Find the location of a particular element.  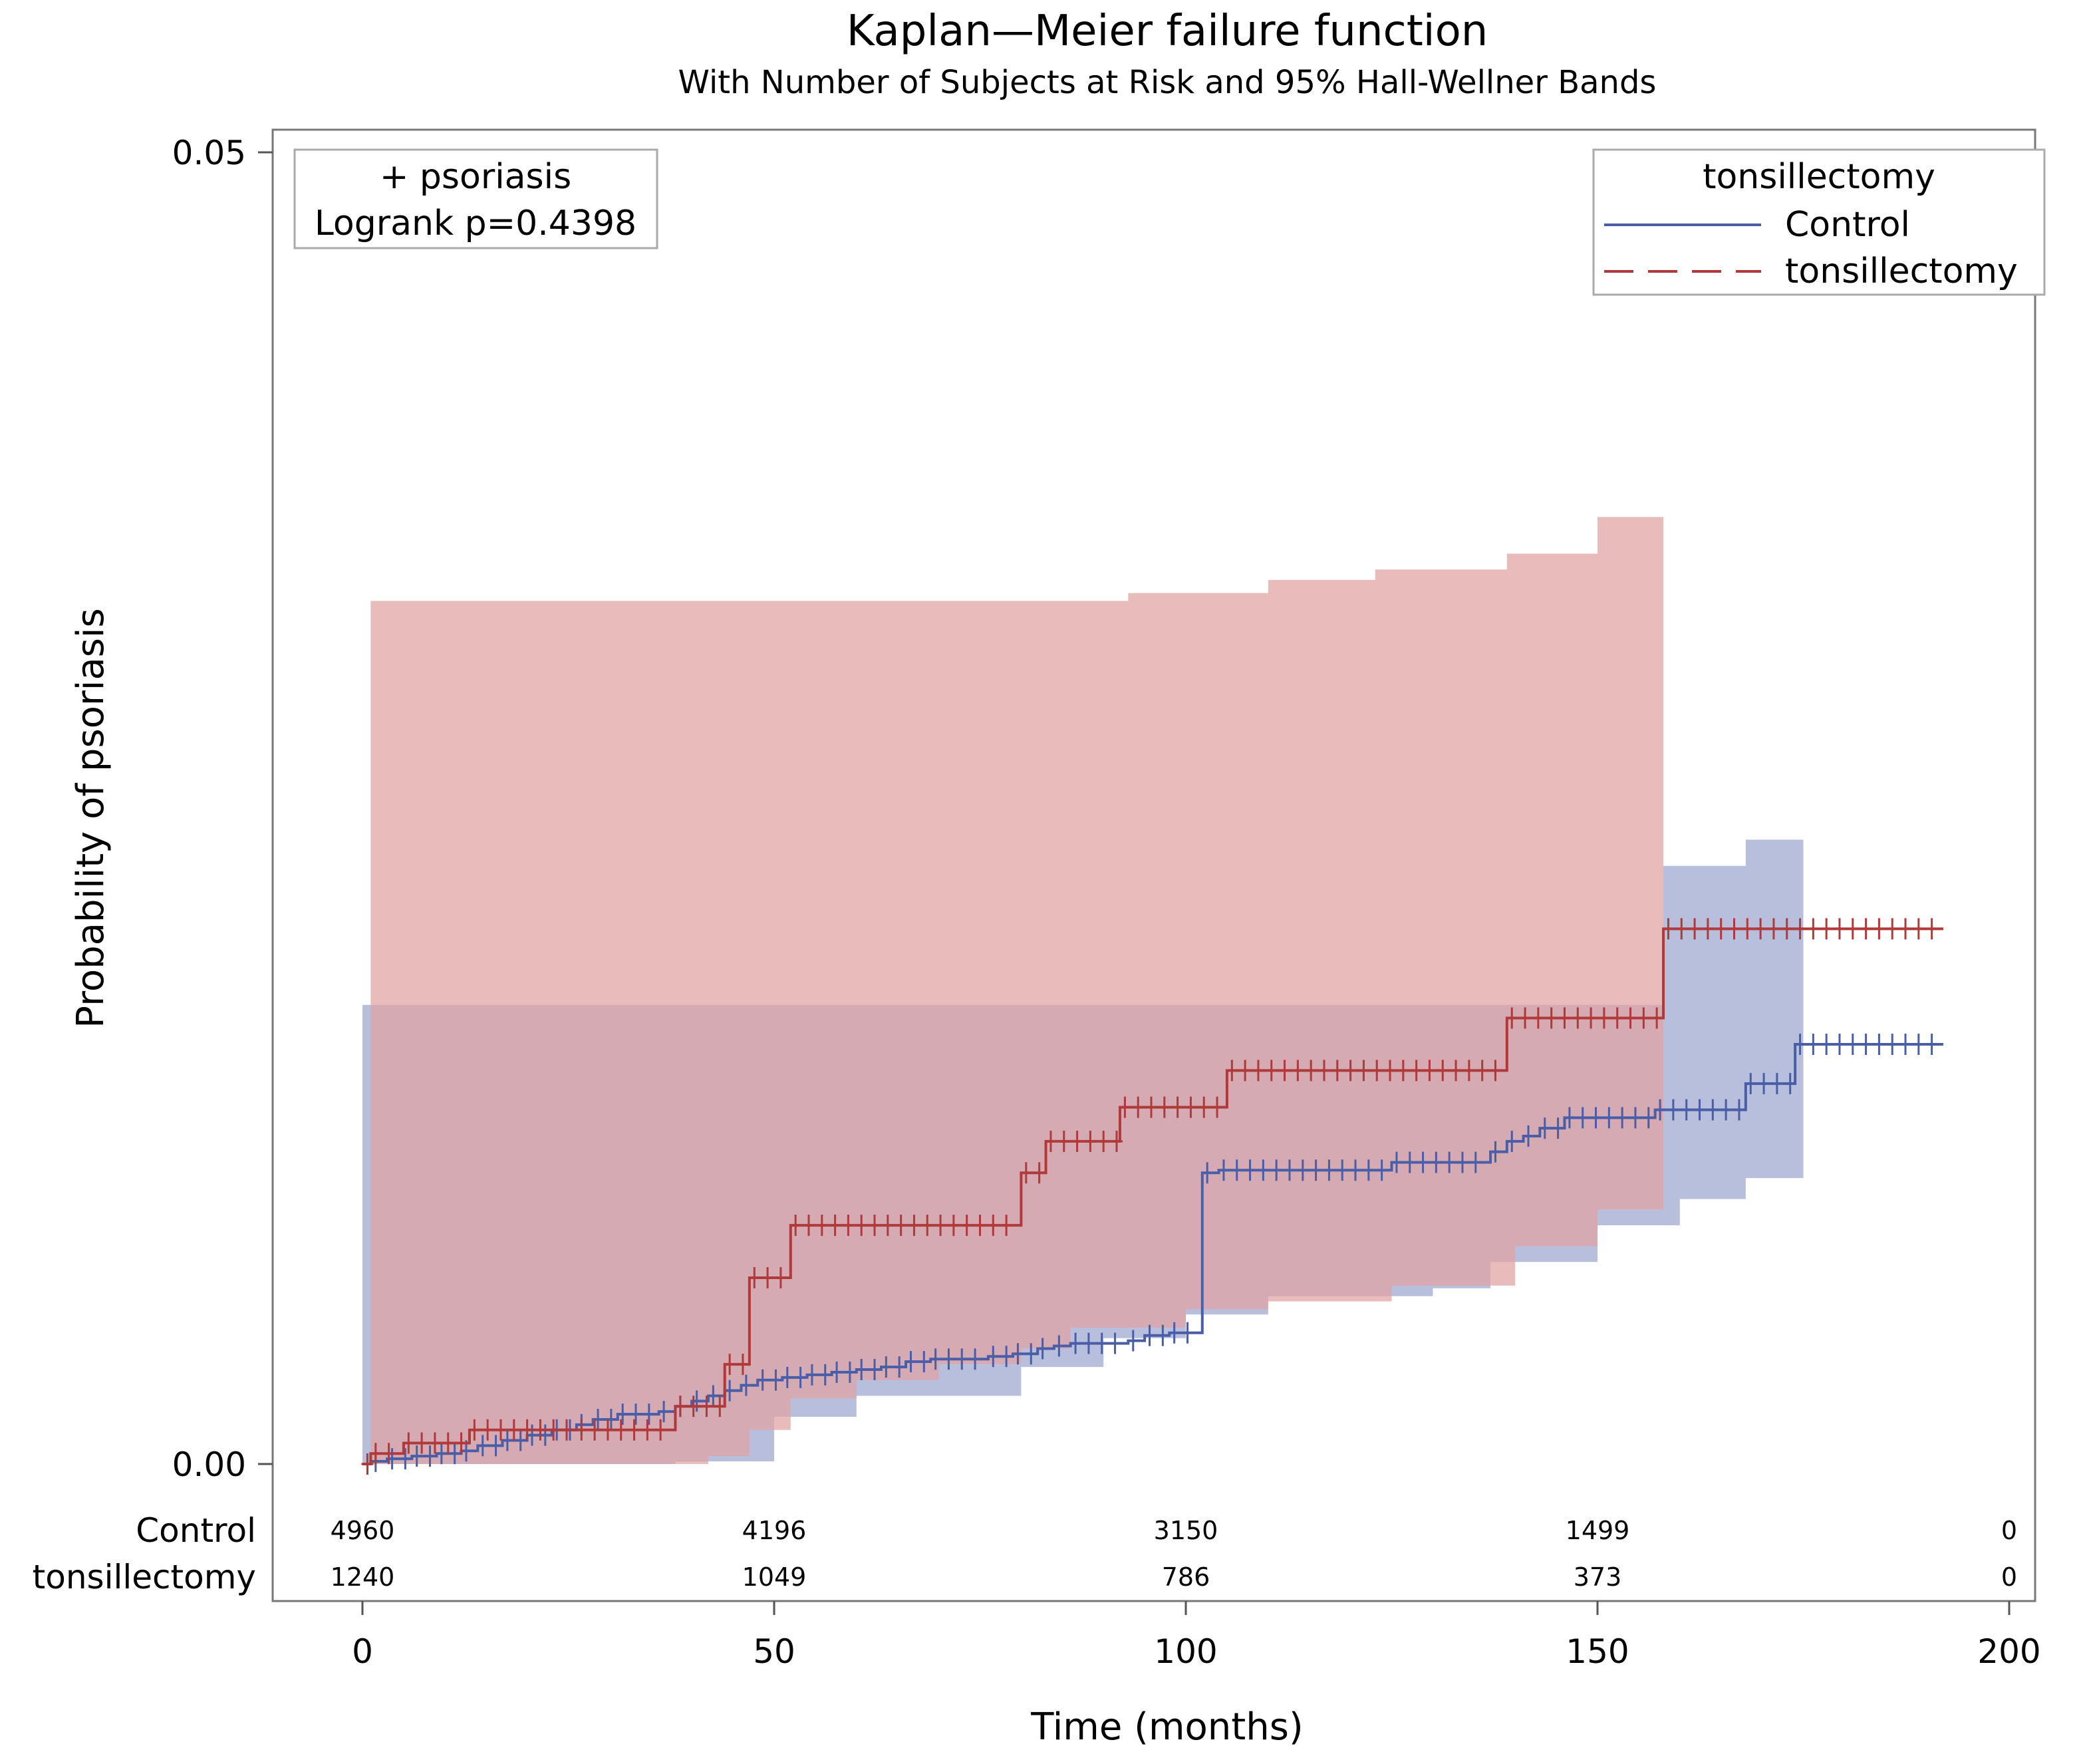

x-tick-label: 0 is located at coordinates (363, 1651).